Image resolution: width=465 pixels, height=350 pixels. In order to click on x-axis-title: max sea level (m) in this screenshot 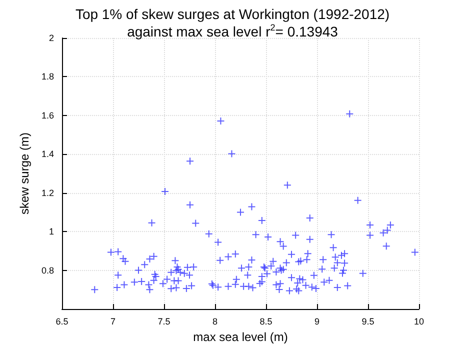, I will do `click(240, 337)`.